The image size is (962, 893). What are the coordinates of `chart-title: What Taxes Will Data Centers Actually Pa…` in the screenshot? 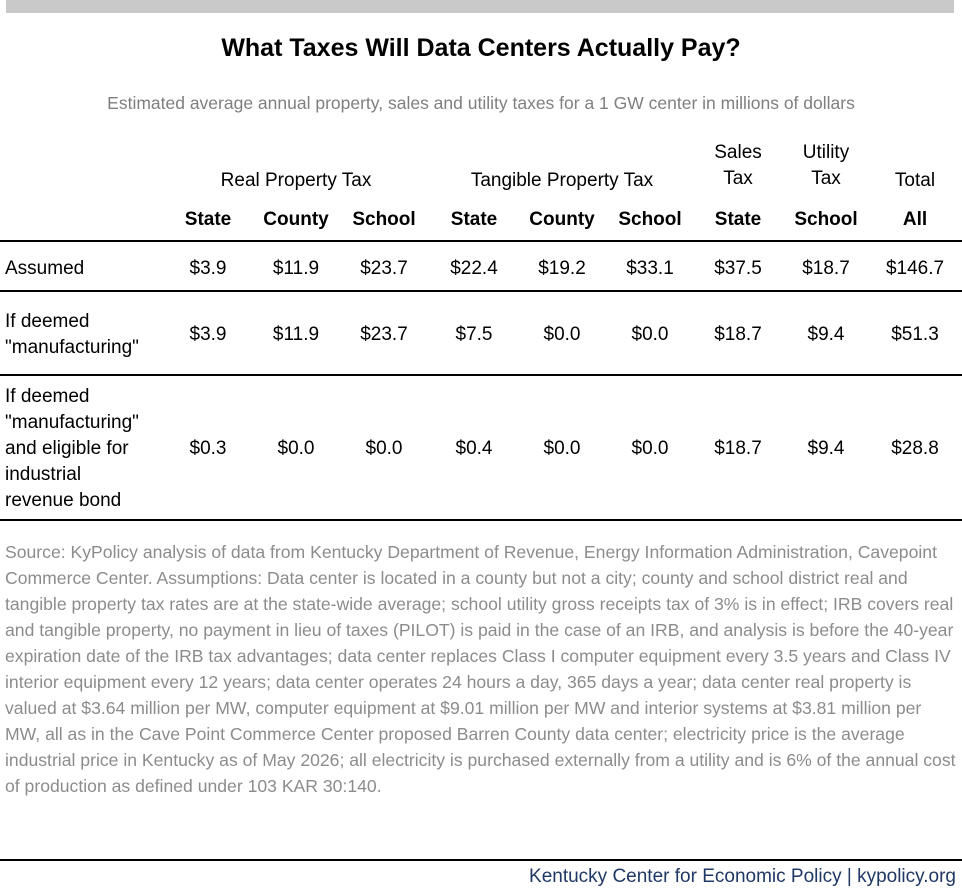 It's located at (481, 48).